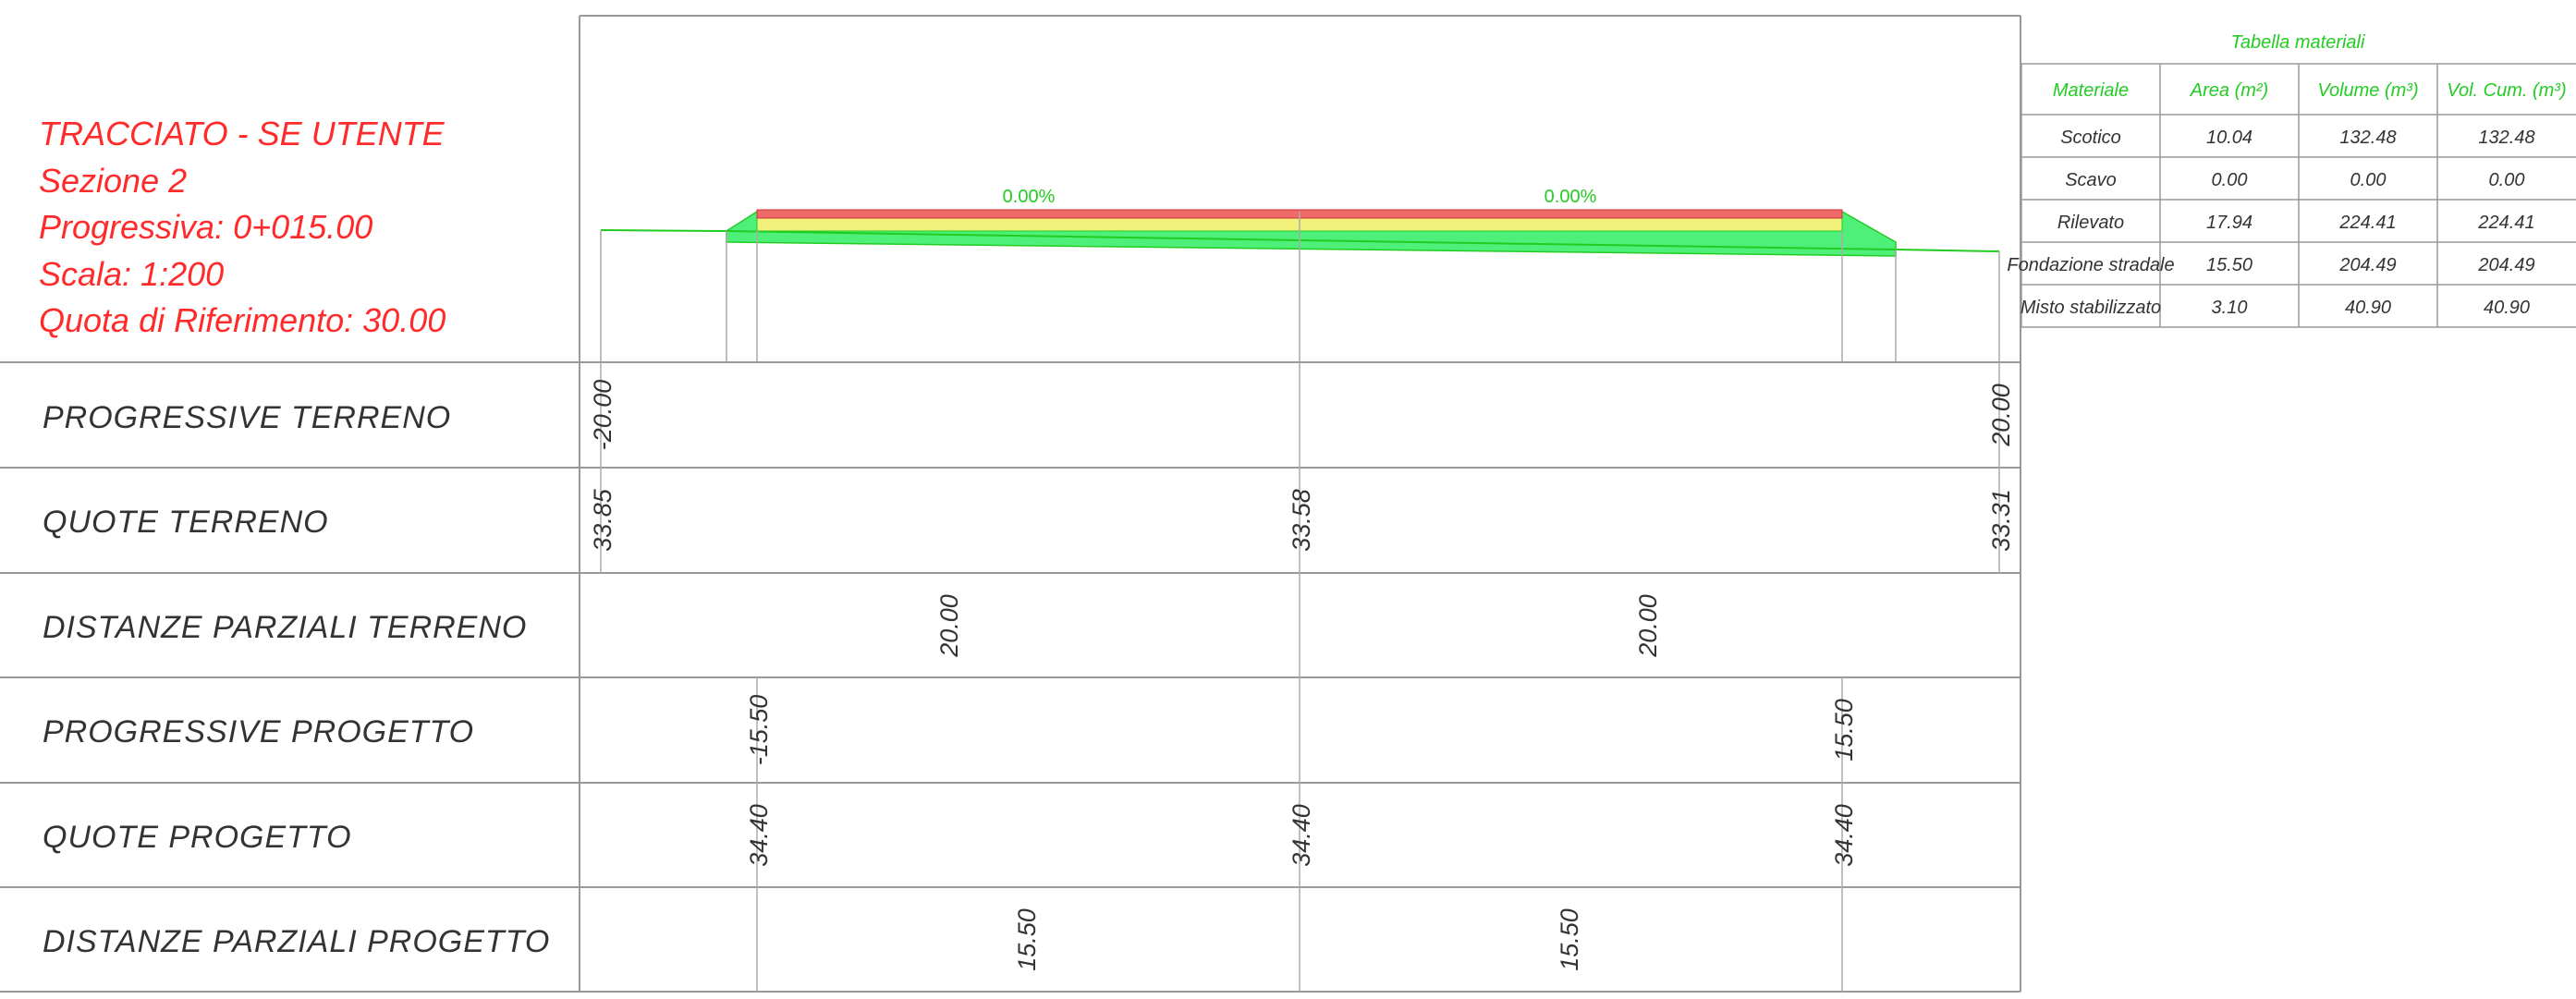  What do you see at coordinates (2229, 138) in the screenshot?
I see `svg-text: 10.04` at bounding box center [2229, 138].